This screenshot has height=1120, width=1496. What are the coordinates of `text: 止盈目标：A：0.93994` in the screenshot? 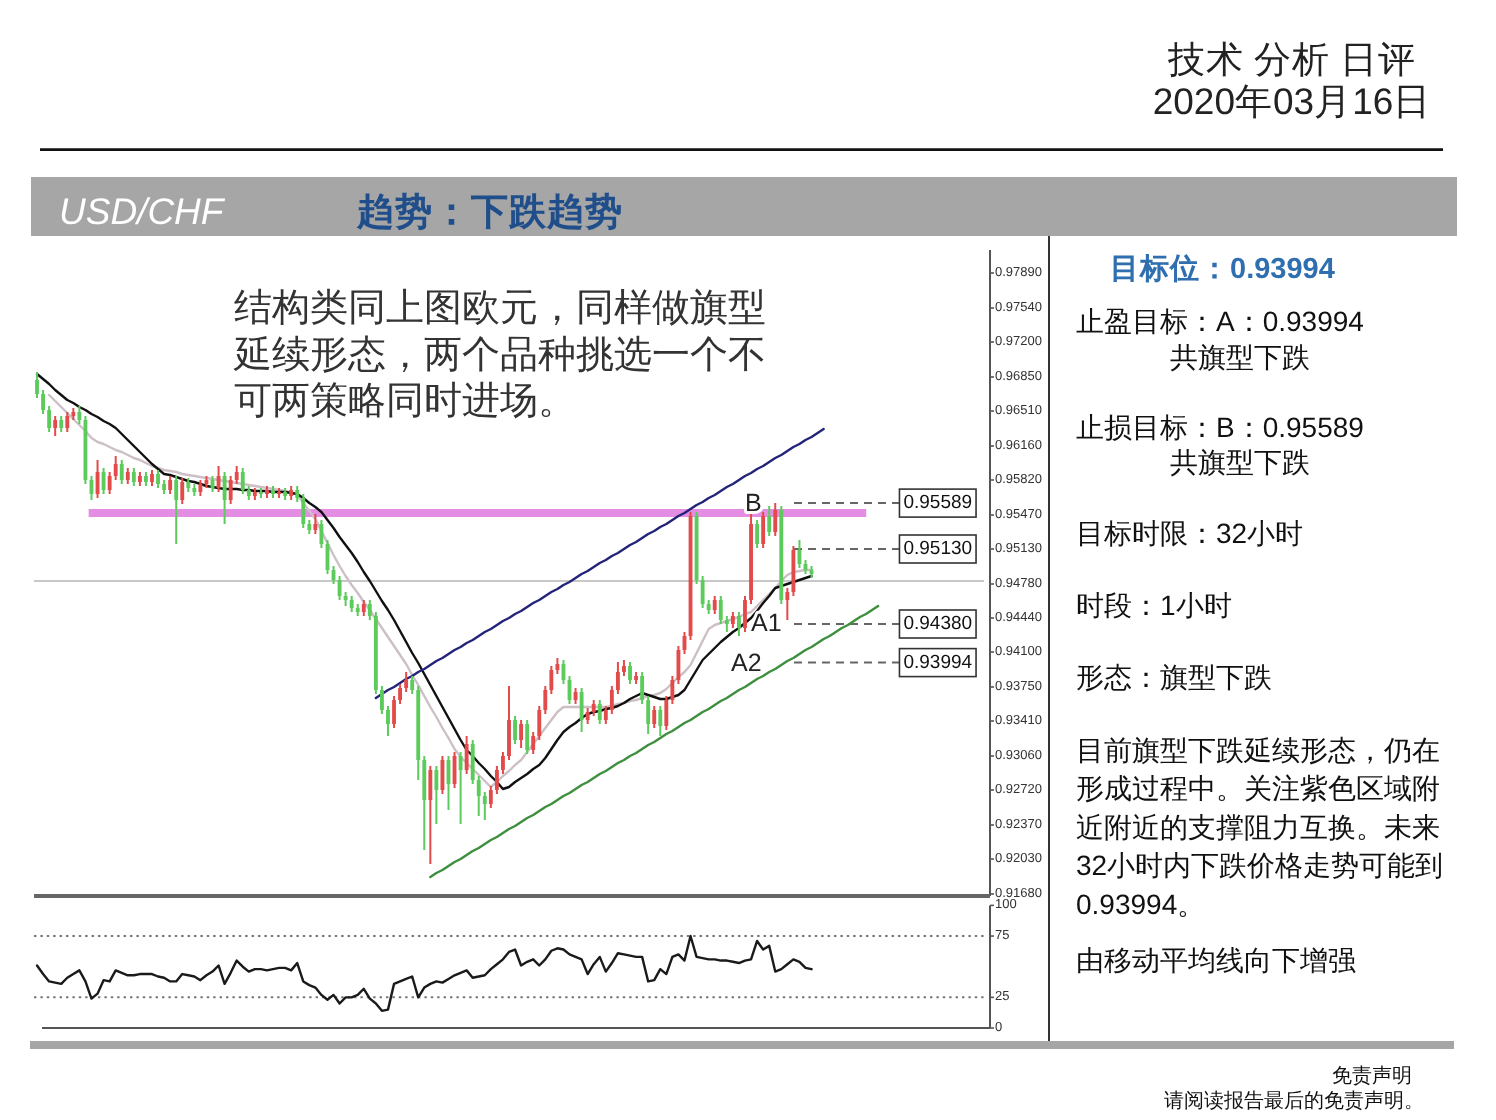 It's located at (1220, 321).